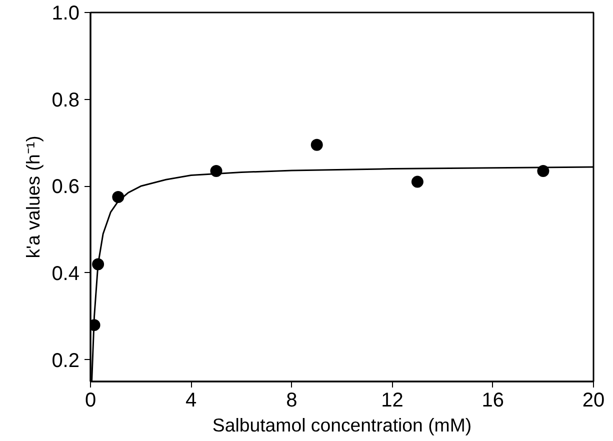  What do you see at coordinates (342, 425) in the screenshot?
I see `x-axis-title: Salbutamol concentration (mM)` at bounding box center [342, 425].